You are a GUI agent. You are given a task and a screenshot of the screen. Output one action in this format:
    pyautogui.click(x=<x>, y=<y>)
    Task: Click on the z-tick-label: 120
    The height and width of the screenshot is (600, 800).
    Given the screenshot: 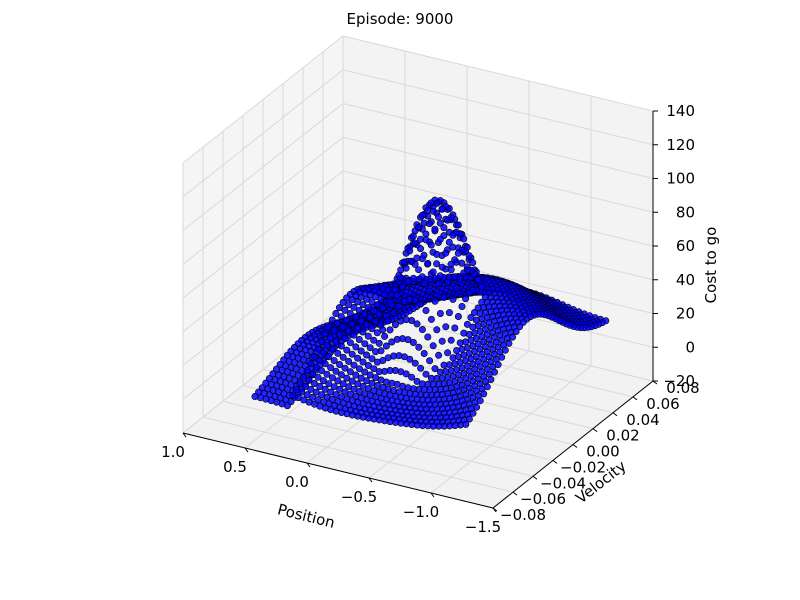 What is the action you would take?
    pyautogui.click(x=680, y=145)
    